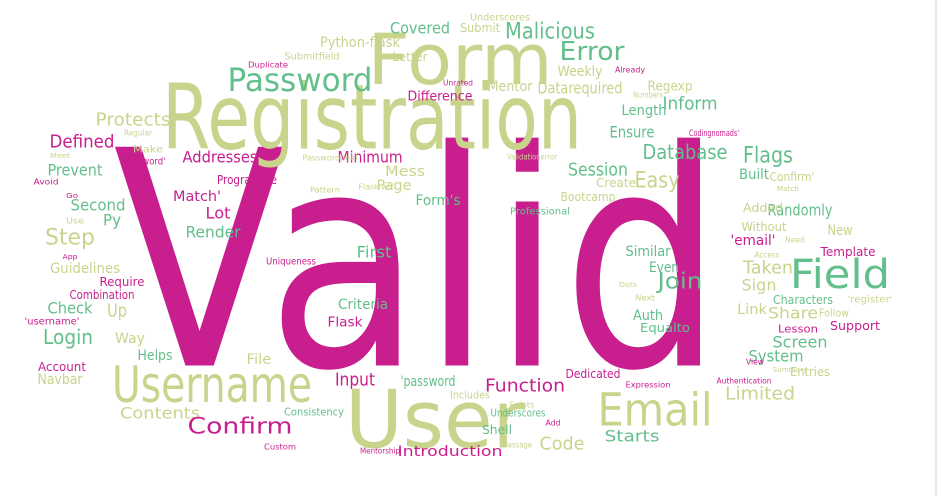  What do you see at coordinates (525, 386) in the screenshot?
I see `word: Function` at bounding box center [525, 386].